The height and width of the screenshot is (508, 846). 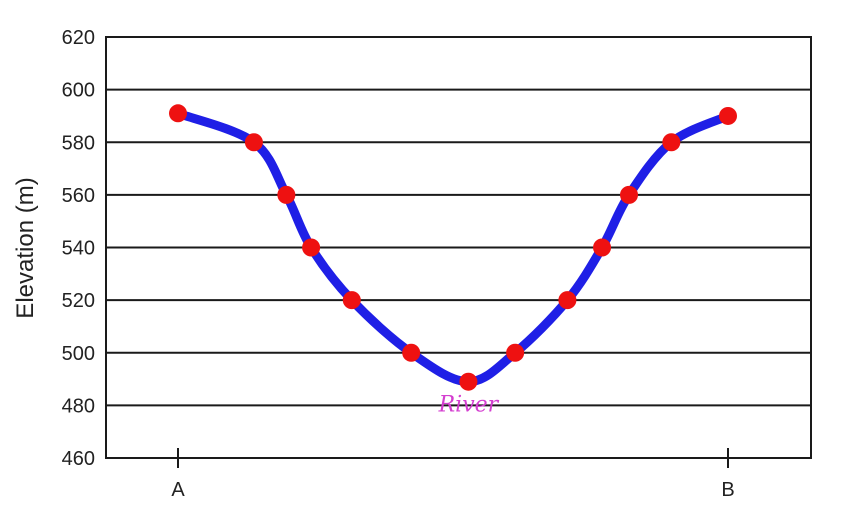 I want to click on y-tick-label: 480, so click(x=78, y=406).